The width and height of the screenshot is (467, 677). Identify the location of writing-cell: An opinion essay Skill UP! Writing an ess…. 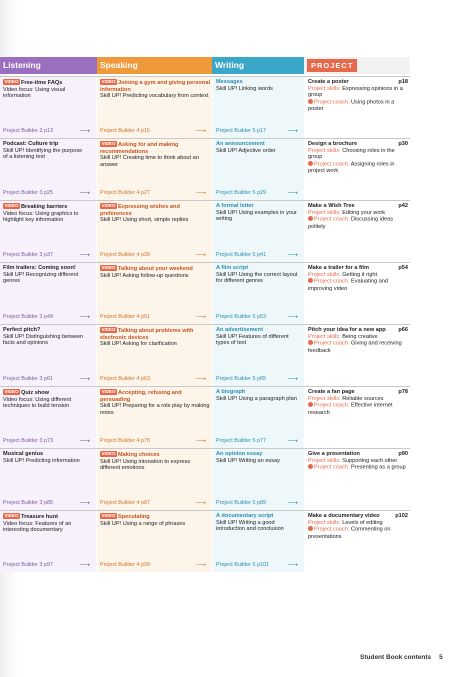
(258, 479).